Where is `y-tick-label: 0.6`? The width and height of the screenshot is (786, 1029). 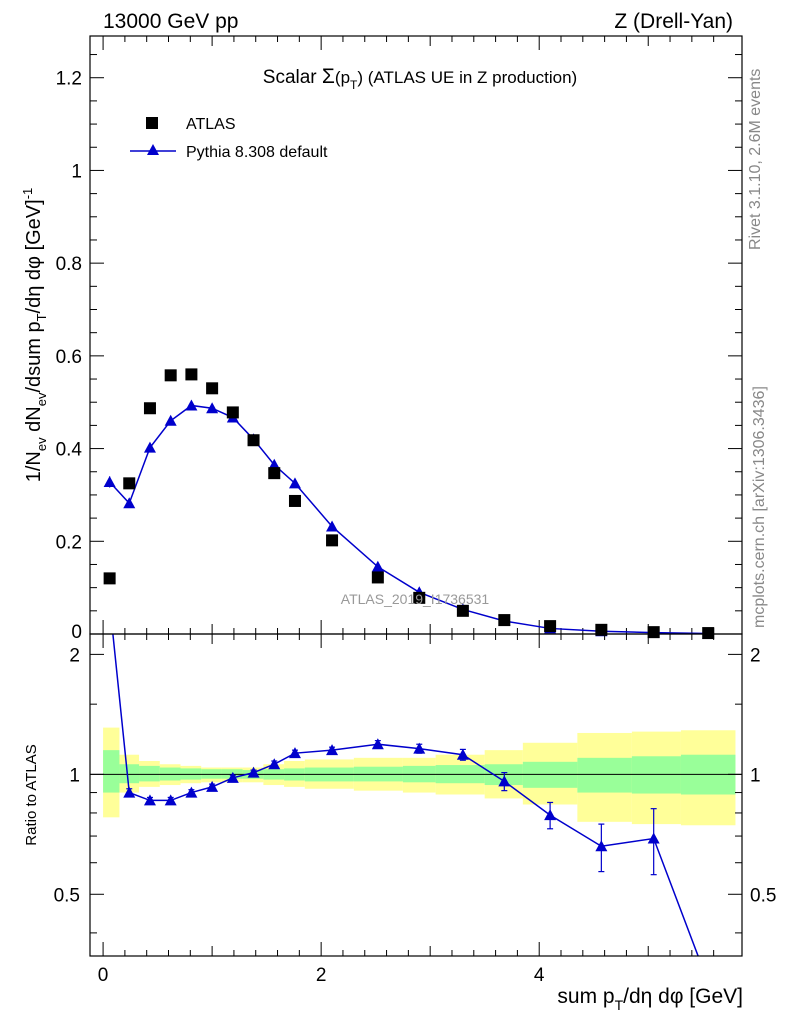 y-tick-label: 0.6 is located at coordinates (69, 357).